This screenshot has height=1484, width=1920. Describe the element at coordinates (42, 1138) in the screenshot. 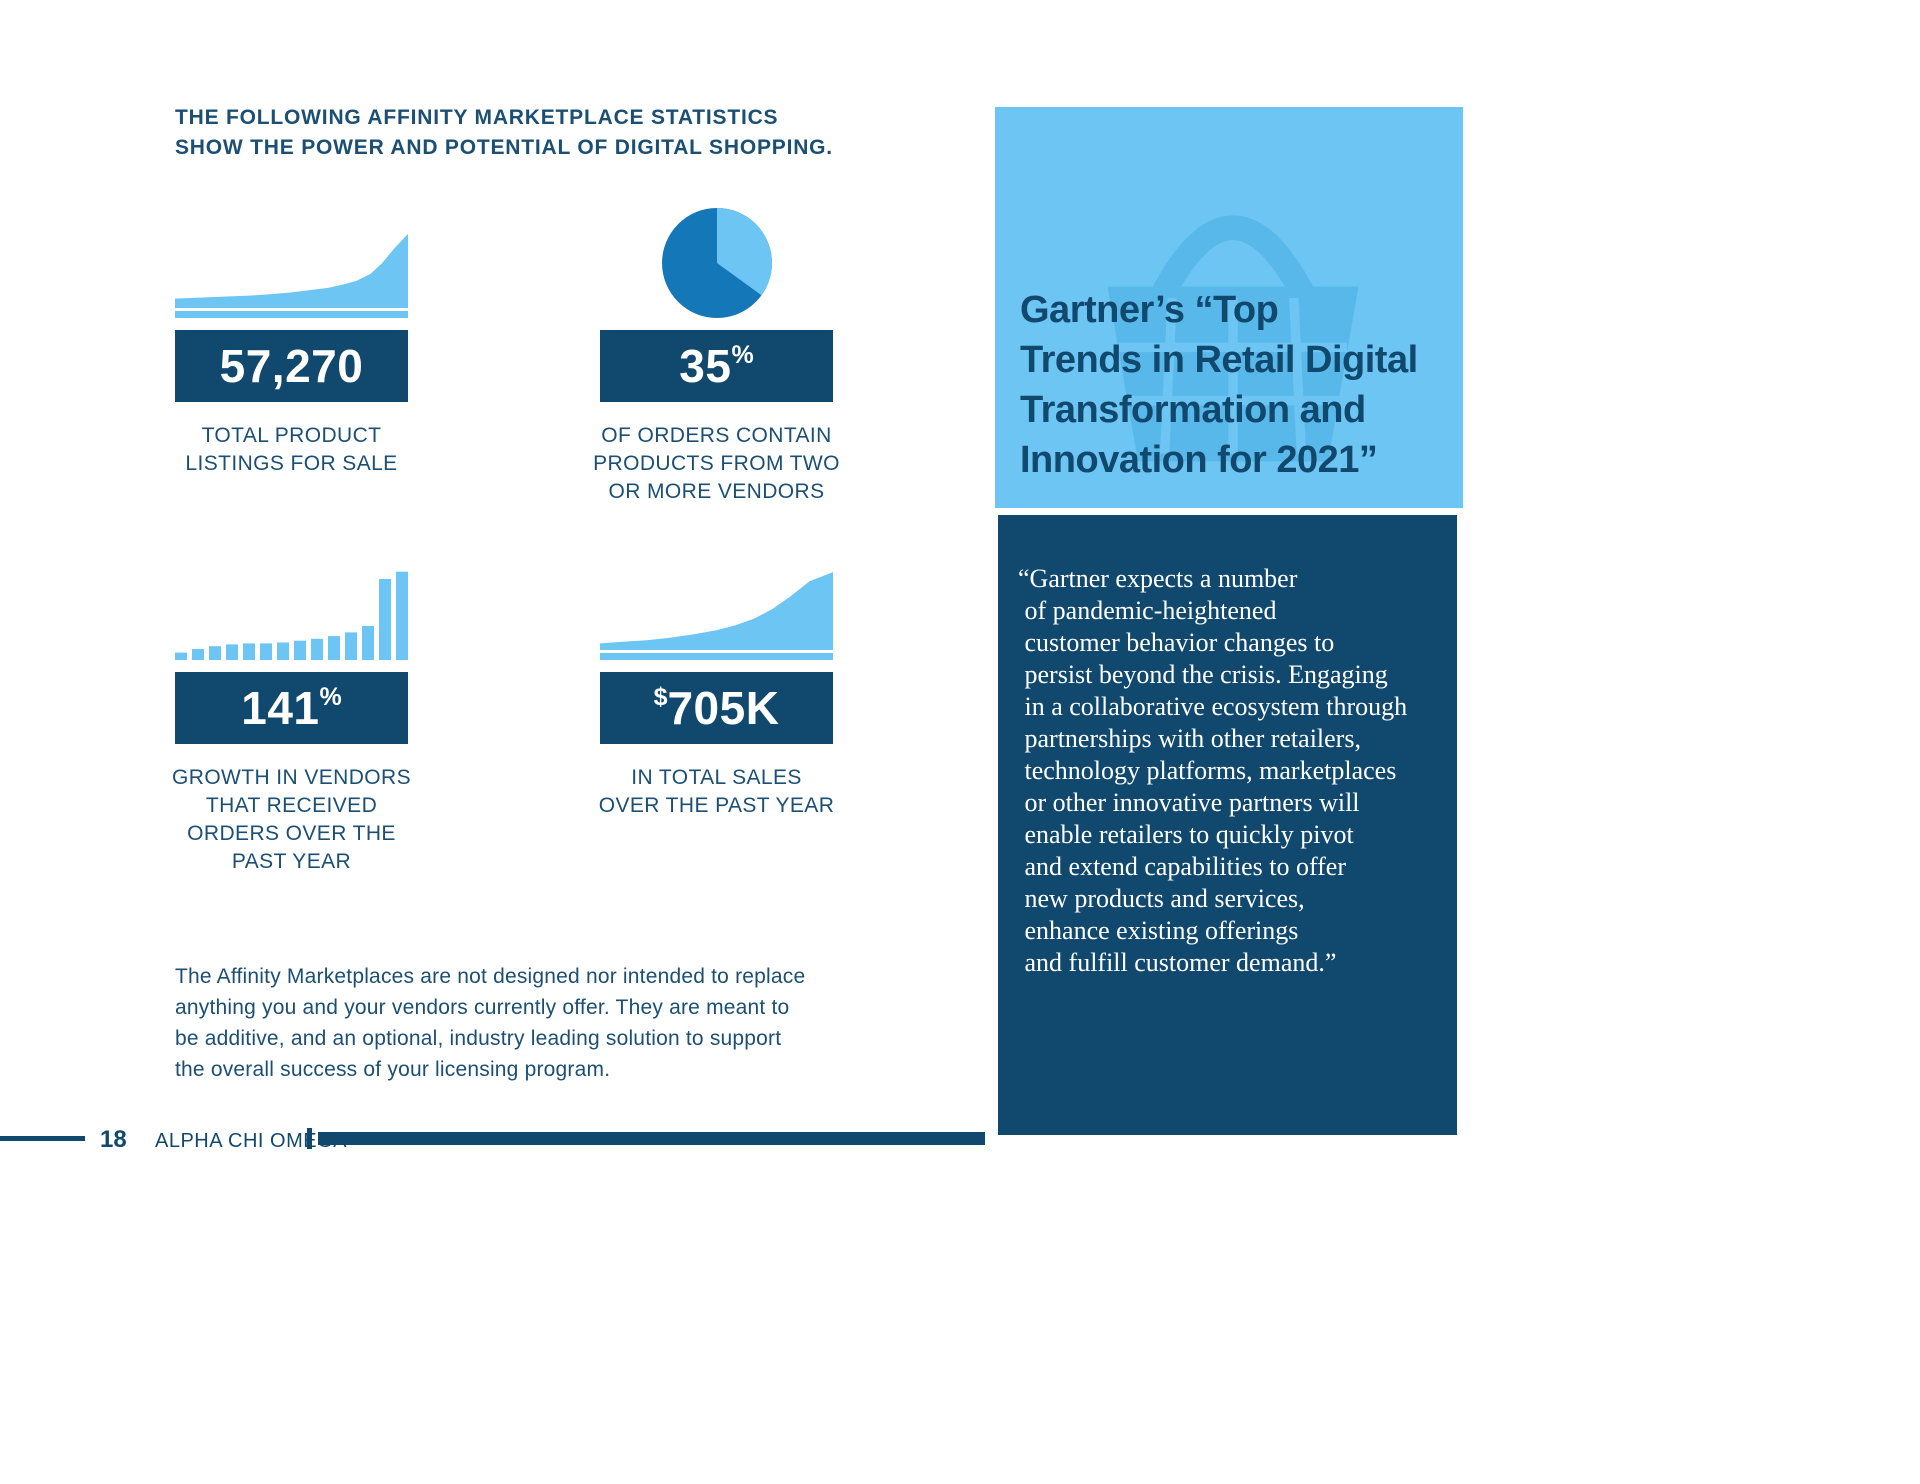

I see `footer-rule-left` at that location.